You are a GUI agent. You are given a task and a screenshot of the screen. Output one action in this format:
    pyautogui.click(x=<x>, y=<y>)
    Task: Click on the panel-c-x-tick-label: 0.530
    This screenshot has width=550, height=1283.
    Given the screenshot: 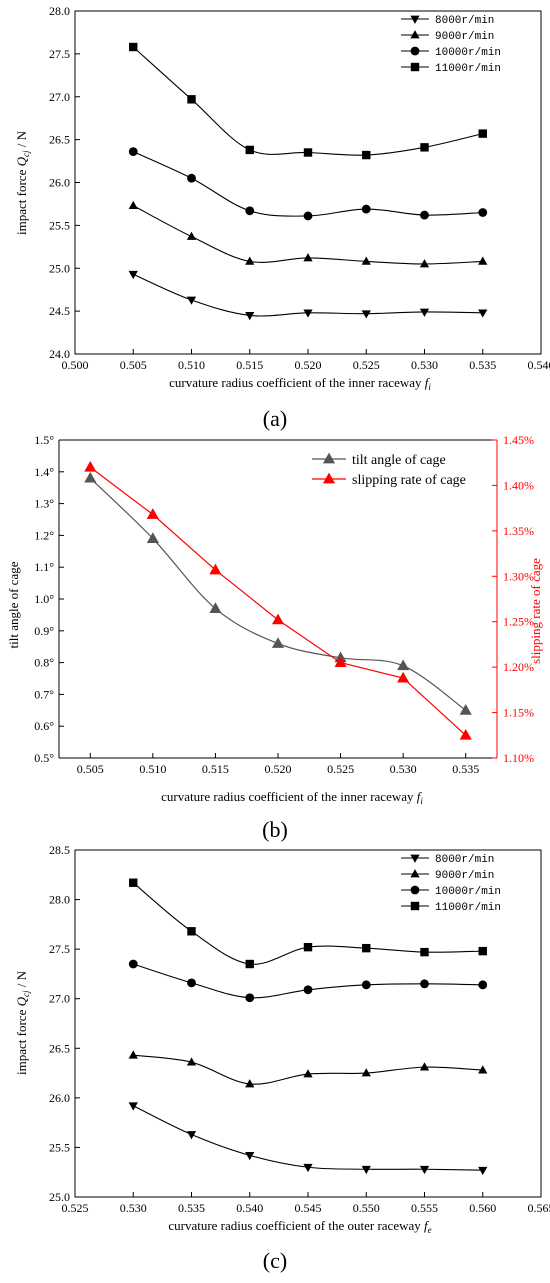 What is the action you would take?
    pyautogui.click(x=133, y=1208)
    